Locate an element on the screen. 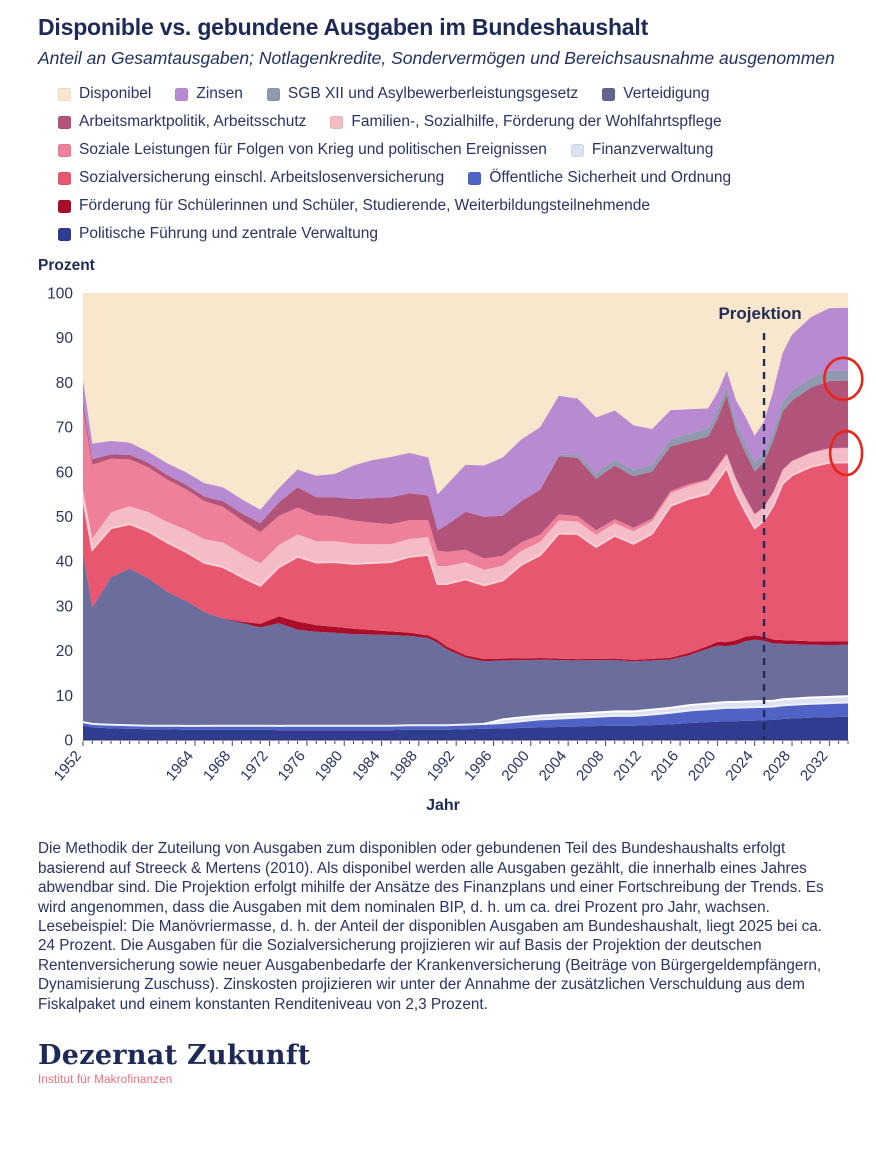 This screenshot has width=876, height=1156. legend-item-4: Arbeitsmarktpolitik, Arbeitsschutz is located at coordinates (182, 122).